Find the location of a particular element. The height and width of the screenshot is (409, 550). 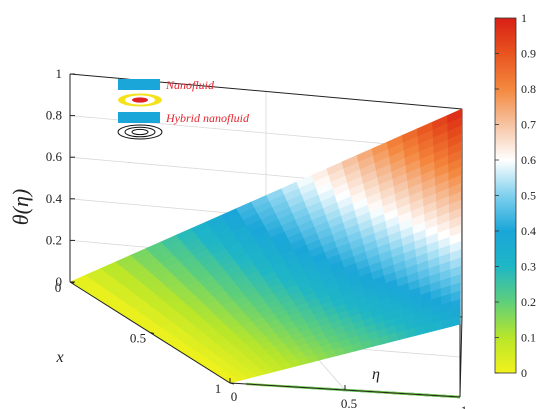

colorbar-tick-label: 0.9 is located at coordinates (528, 54).